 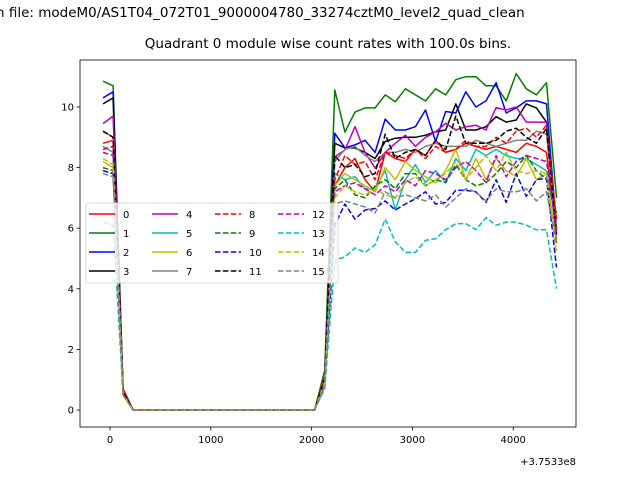 I want to click on x-tick-label: 1000, so click(x=210, y=440).